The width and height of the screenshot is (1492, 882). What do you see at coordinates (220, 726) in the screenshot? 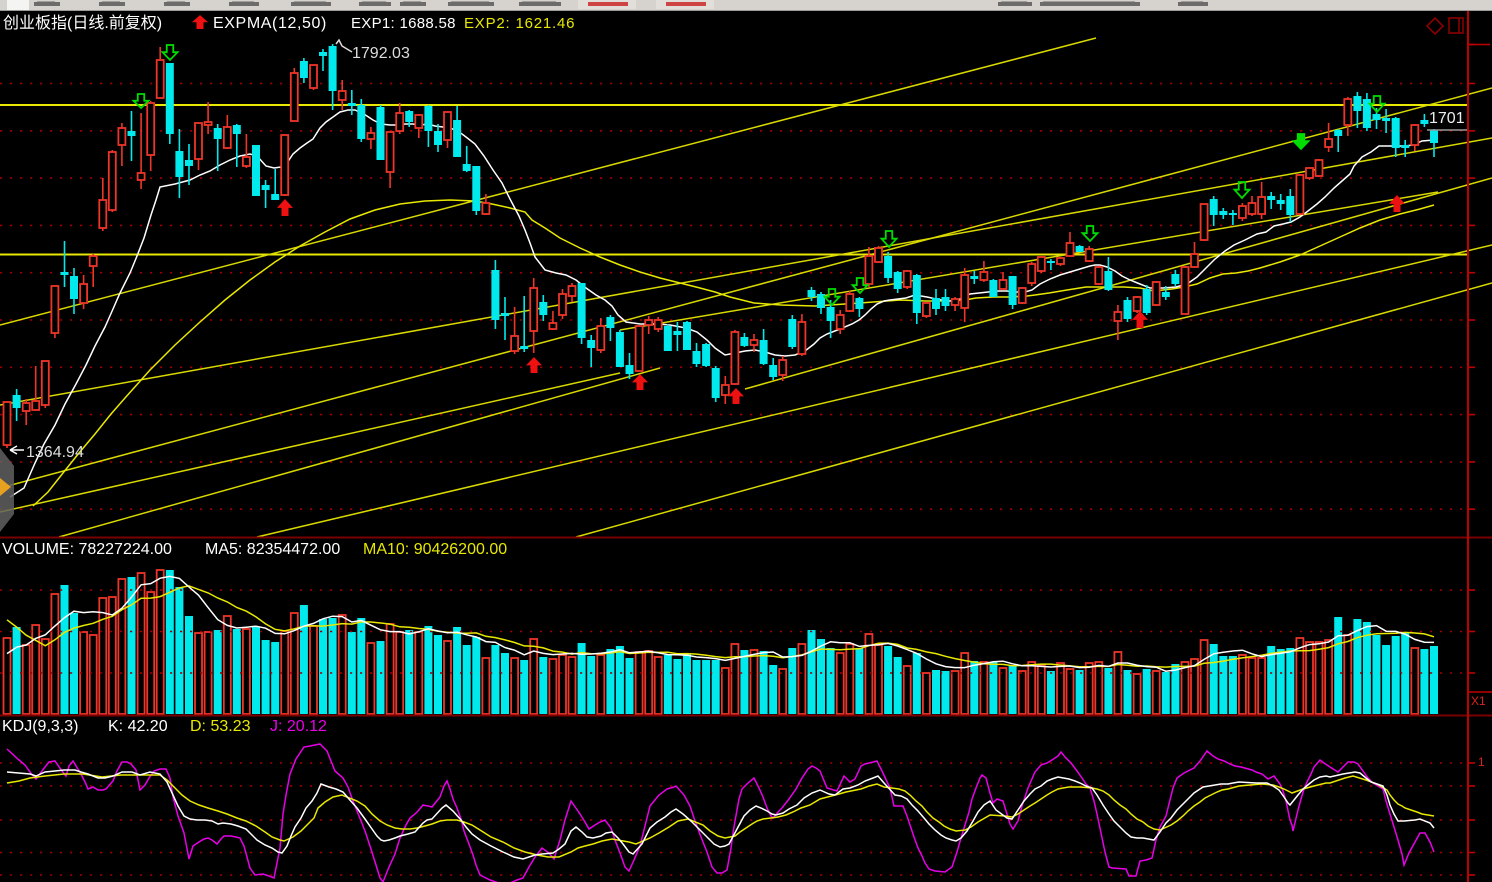
I see `svg-text: D: 53.23` at bounding box center [220, 726].